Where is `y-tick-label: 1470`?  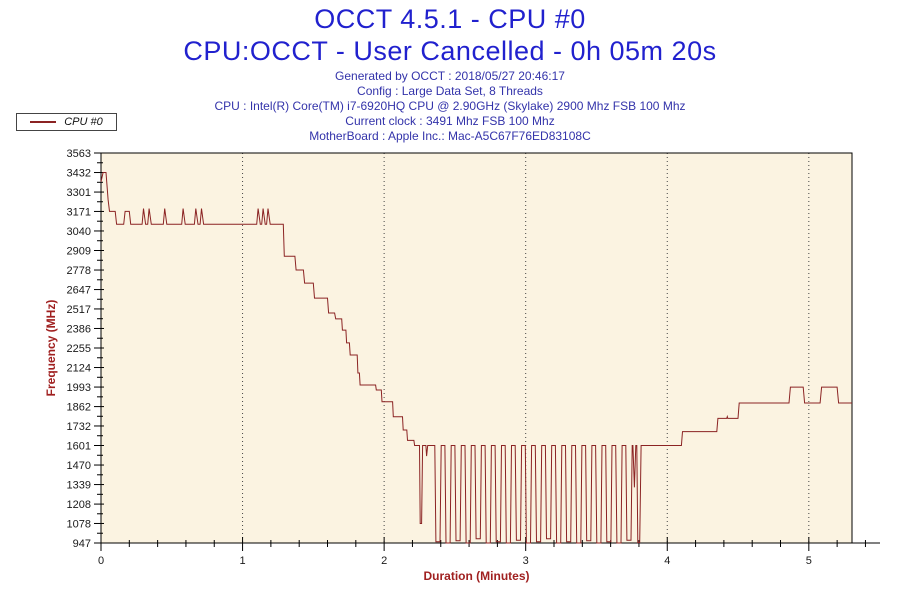
y-tick-label: 1470 is located at coordinates (79, 466).